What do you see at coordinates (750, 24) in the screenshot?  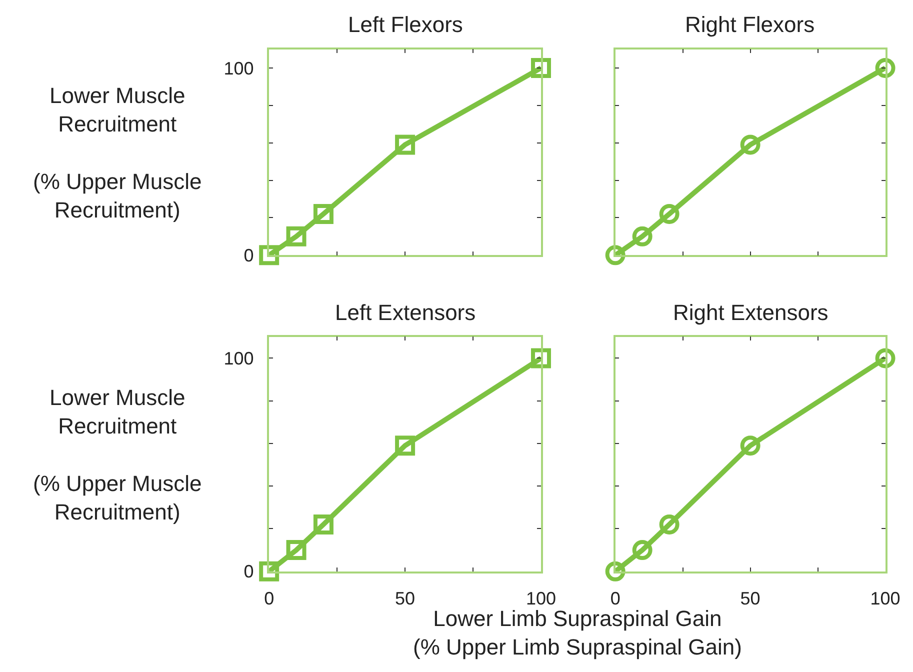 I see `chart-title: Right Flexors` at bounding box center [750, 24].